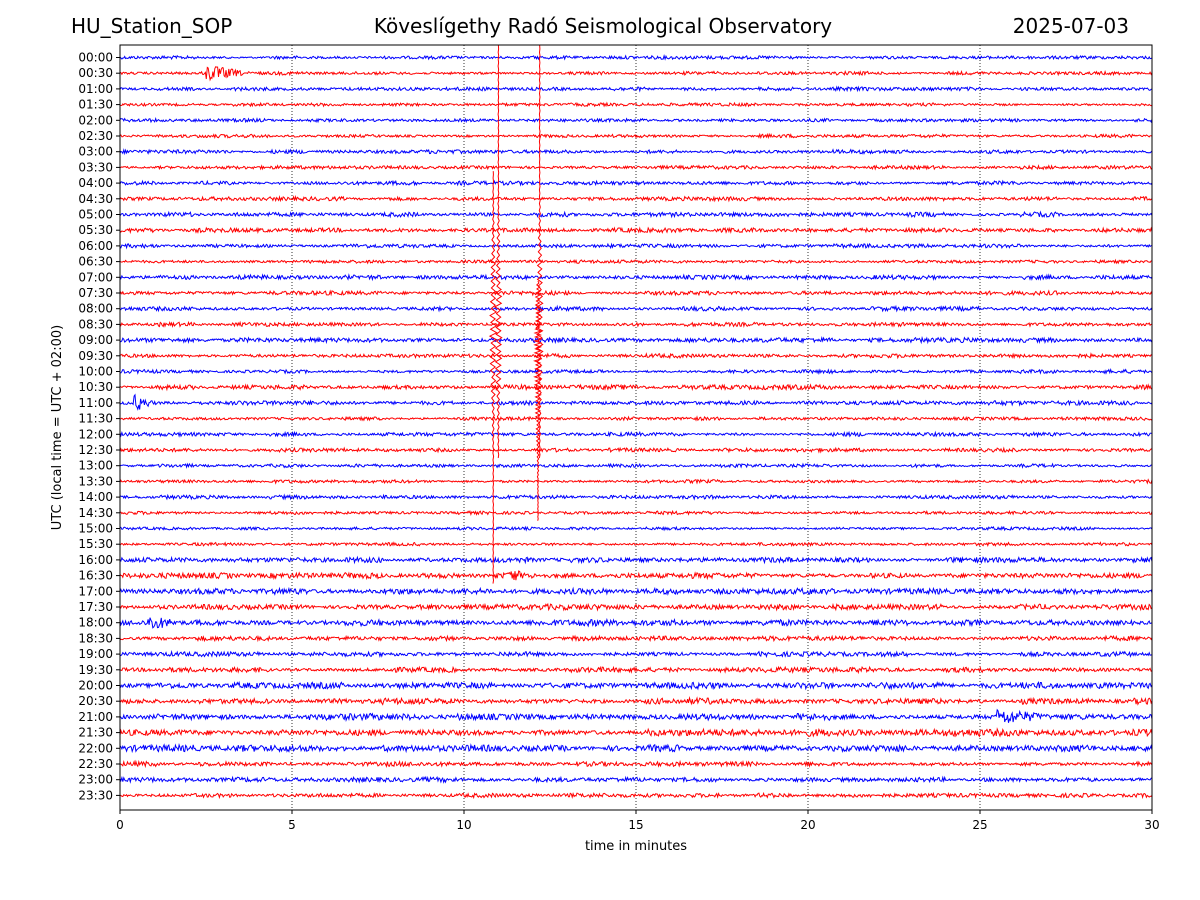  What do you see at coordinates (95, 748) in the screenshot?
I see `y-tick-label: 22:00` at bounding box center [95, 748].